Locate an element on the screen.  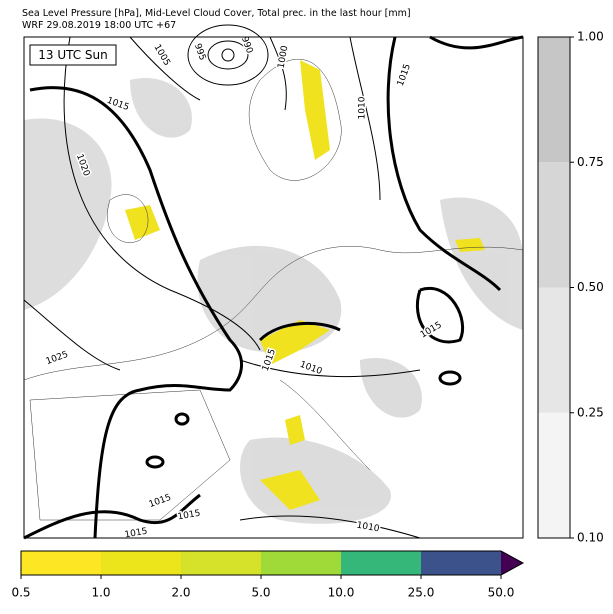
cloud-colorbar: 0.10 0.25 0.50 0.75 1.00 is located at coordinates (570, 287).